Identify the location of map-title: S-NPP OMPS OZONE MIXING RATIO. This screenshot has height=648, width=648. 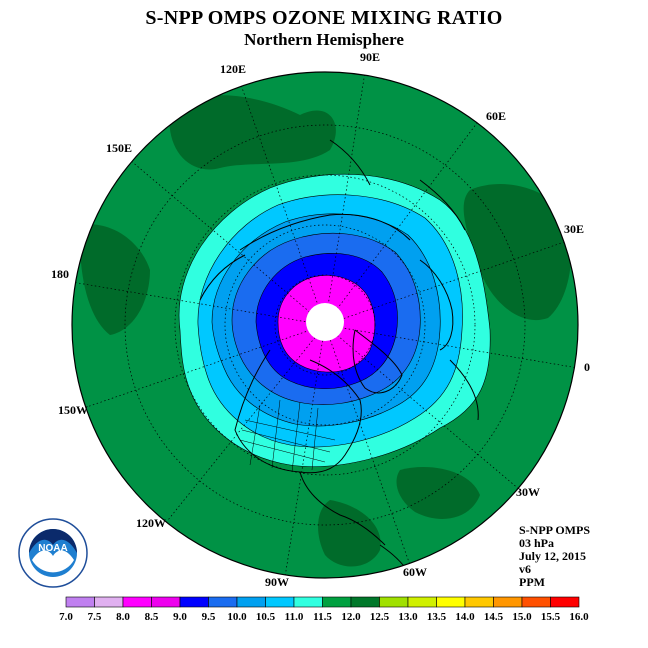
(324, 18).